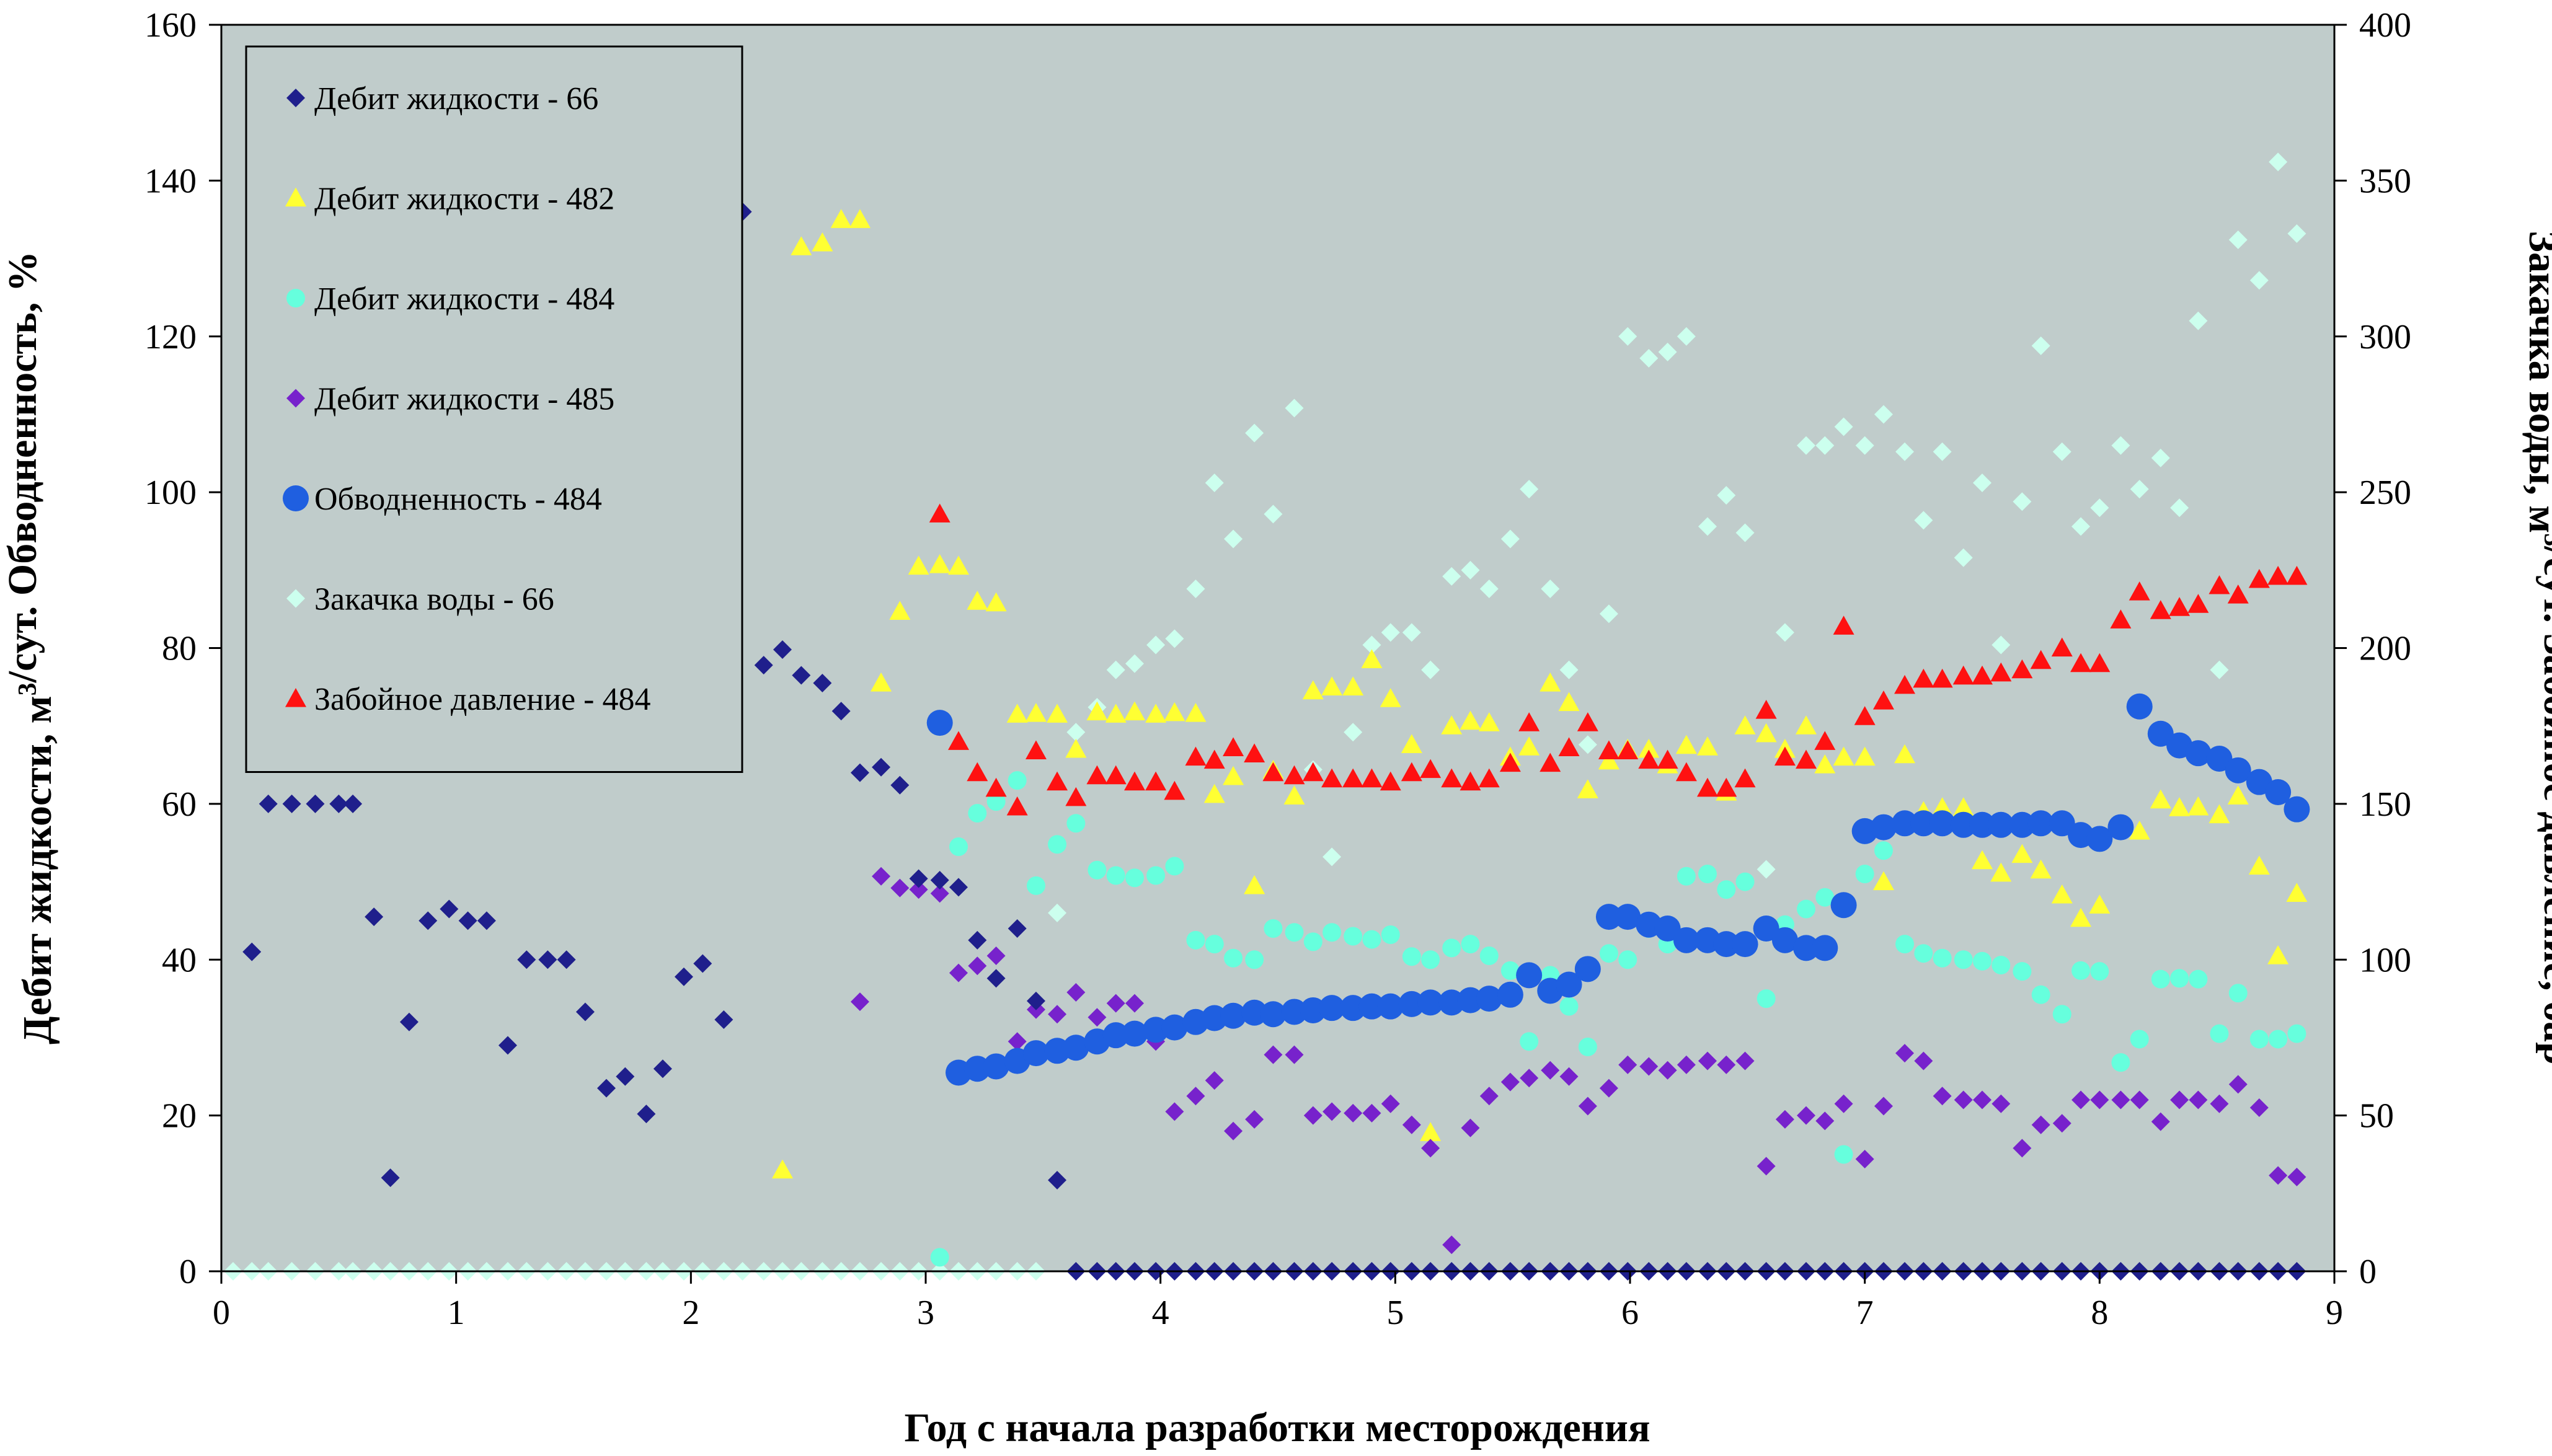  Describe the element at coordinates (296, 498) in the screenshot. I see `legend-marker` at that location.